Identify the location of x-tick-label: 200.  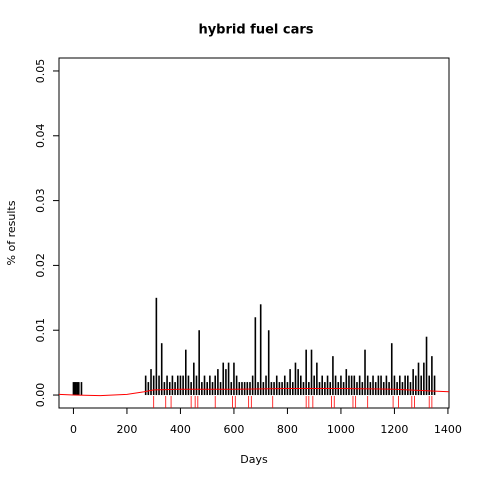
(126, 429).